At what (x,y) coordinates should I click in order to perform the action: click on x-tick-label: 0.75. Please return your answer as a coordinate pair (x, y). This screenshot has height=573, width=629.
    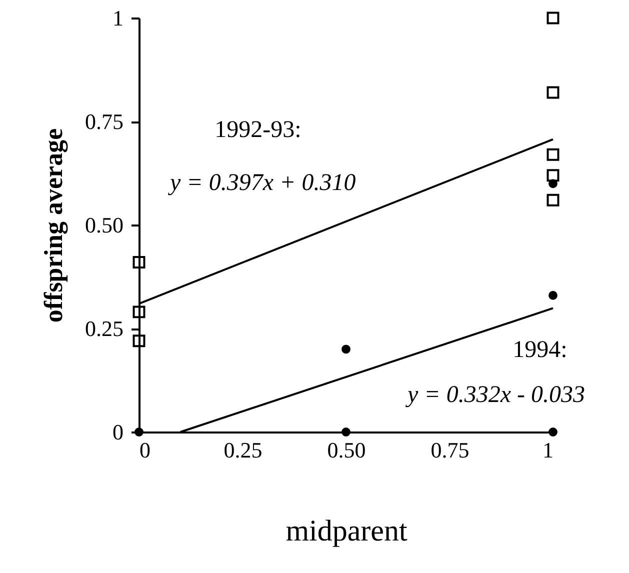
    Looking at the image, I should click on (450, 450).